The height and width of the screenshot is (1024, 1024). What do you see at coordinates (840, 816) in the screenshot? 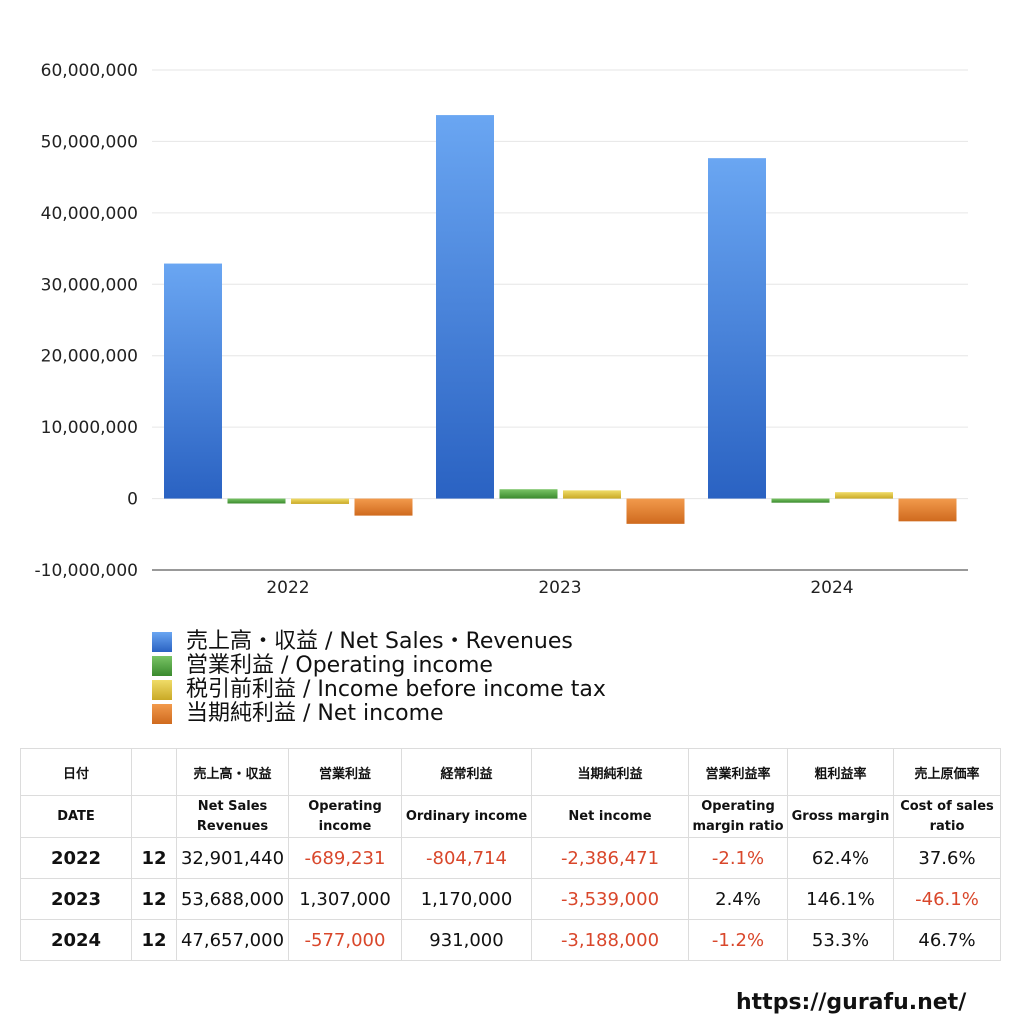
I see `header-gross-margin-en: Gross margin` at bounding box center [840, 816].